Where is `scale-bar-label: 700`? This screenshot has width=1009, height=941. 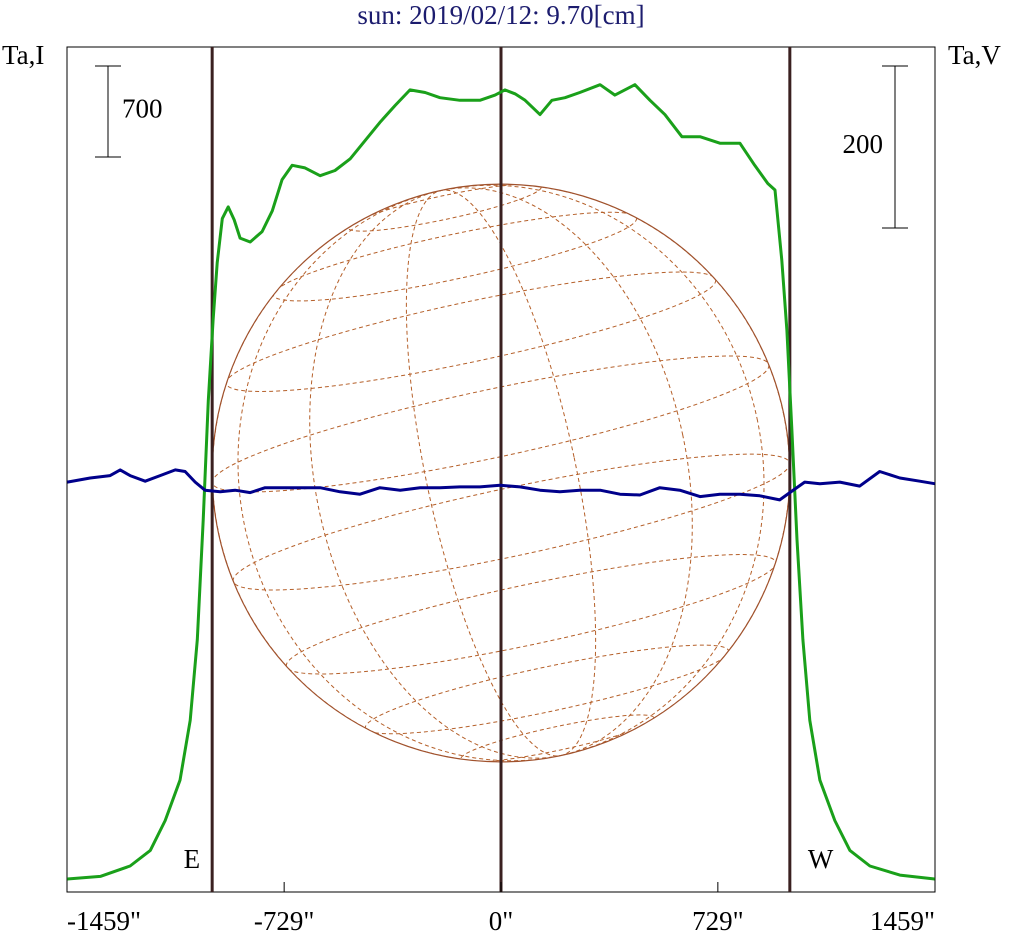 scale-bar-label: 700 is located at coordinates (142, 109).